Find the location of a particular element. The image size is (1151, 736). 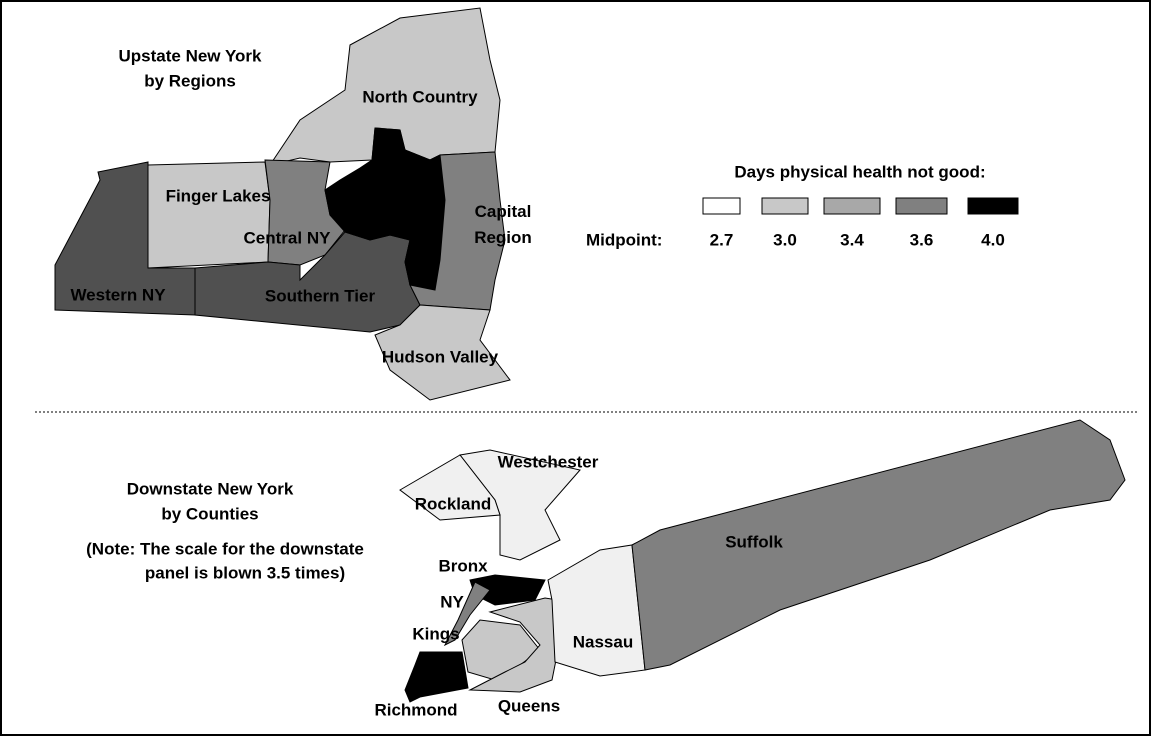

legend-value: 4.0 is located at coordinates (993, 239).